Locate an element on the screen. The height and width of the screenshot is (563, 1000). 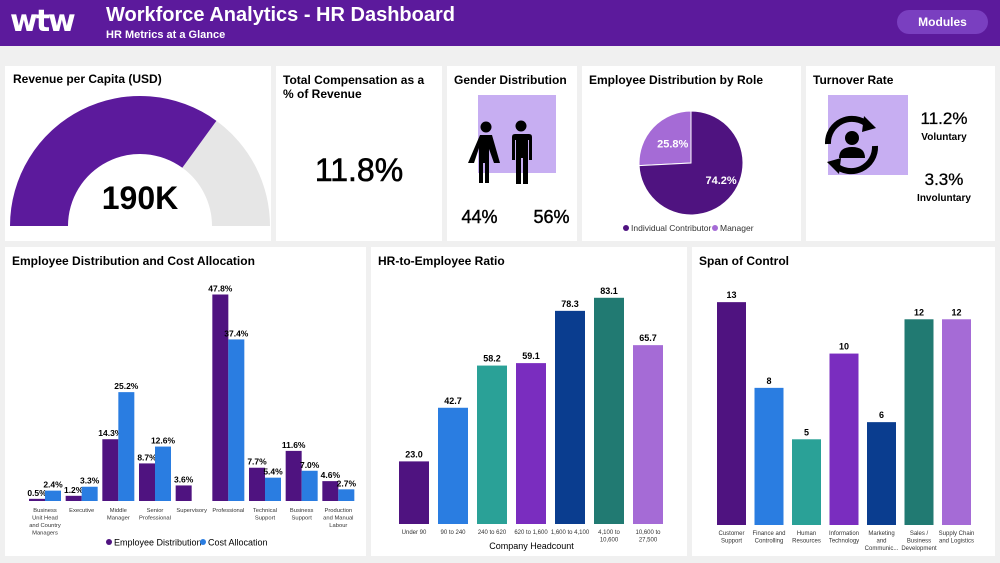
involuntary-value: 3.3% is located at coordinates (944, 179).